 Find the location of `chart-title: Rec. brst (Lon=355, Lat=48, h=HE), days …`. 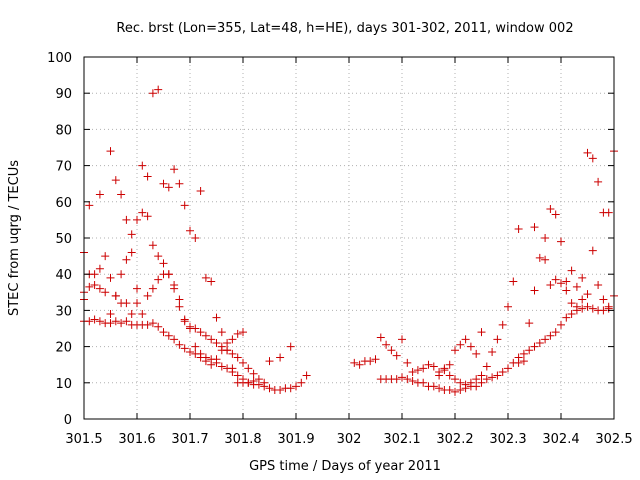

chart-title: Rec. brst (Lon=355, Lat=48, h=HE), days … is located at coordinates (344, 28).